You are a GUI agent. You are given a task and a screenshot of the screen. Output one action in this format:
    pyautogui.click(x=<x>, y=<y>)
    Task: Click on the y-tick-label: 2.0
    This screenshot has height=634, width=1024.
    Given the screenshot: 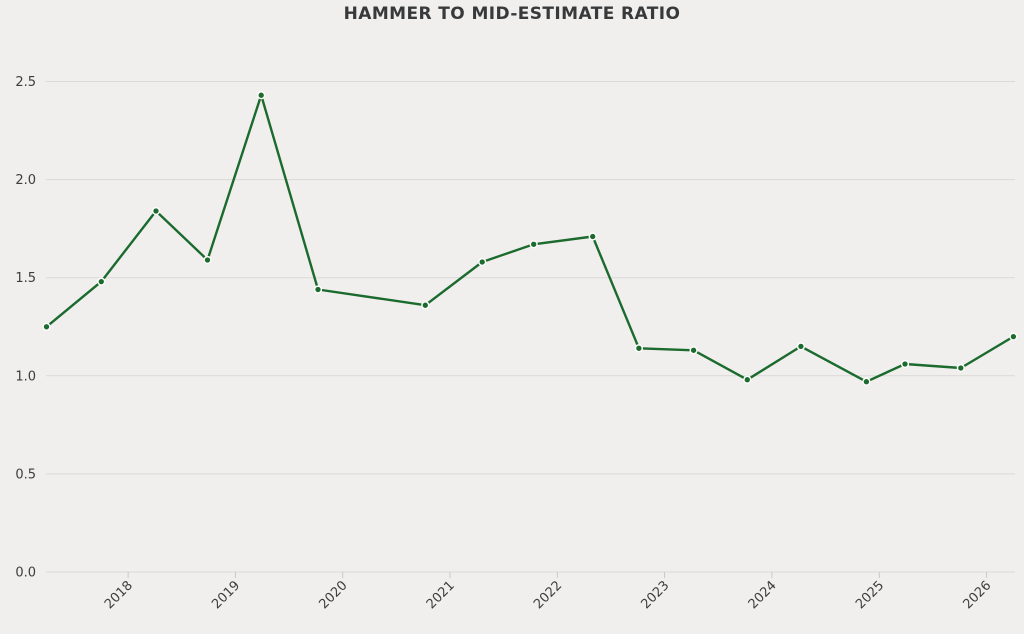 What is the action you would take?
    pyautogui.click(x=25, y=180)
    